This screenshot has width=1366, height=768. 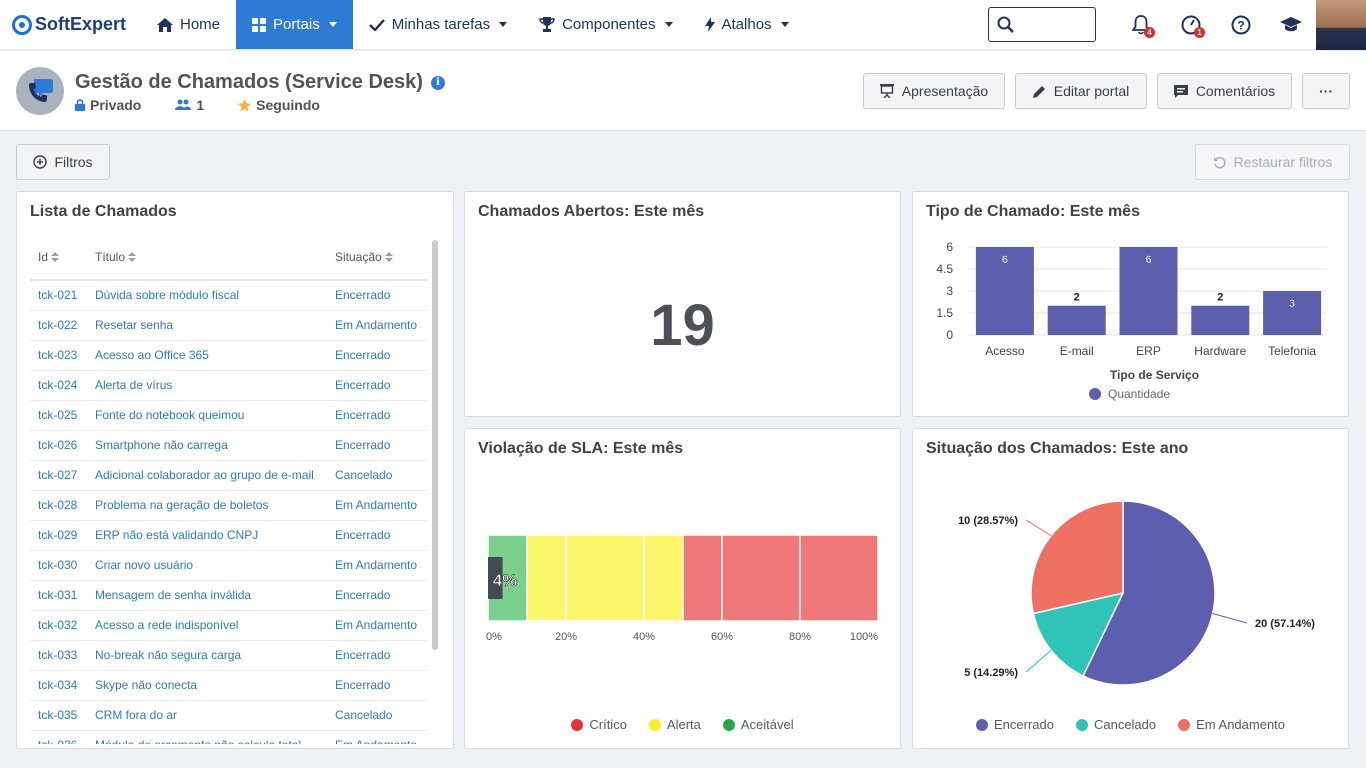 I want to click on legend-item: Crítico, so click(x=599, y=724).